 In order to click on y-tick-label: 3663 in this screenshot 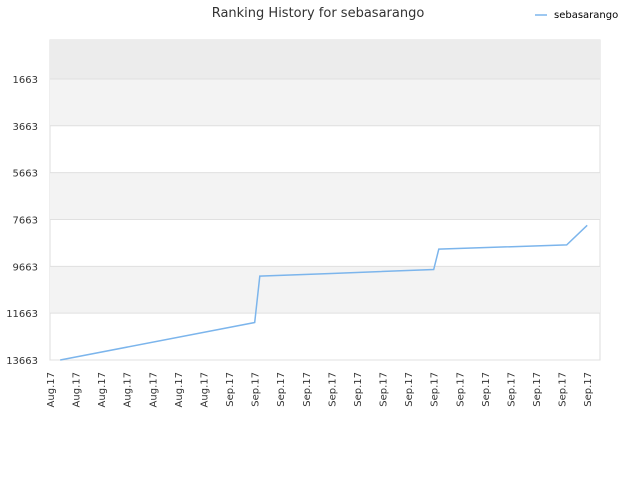, I will do `click(25, 127)`.